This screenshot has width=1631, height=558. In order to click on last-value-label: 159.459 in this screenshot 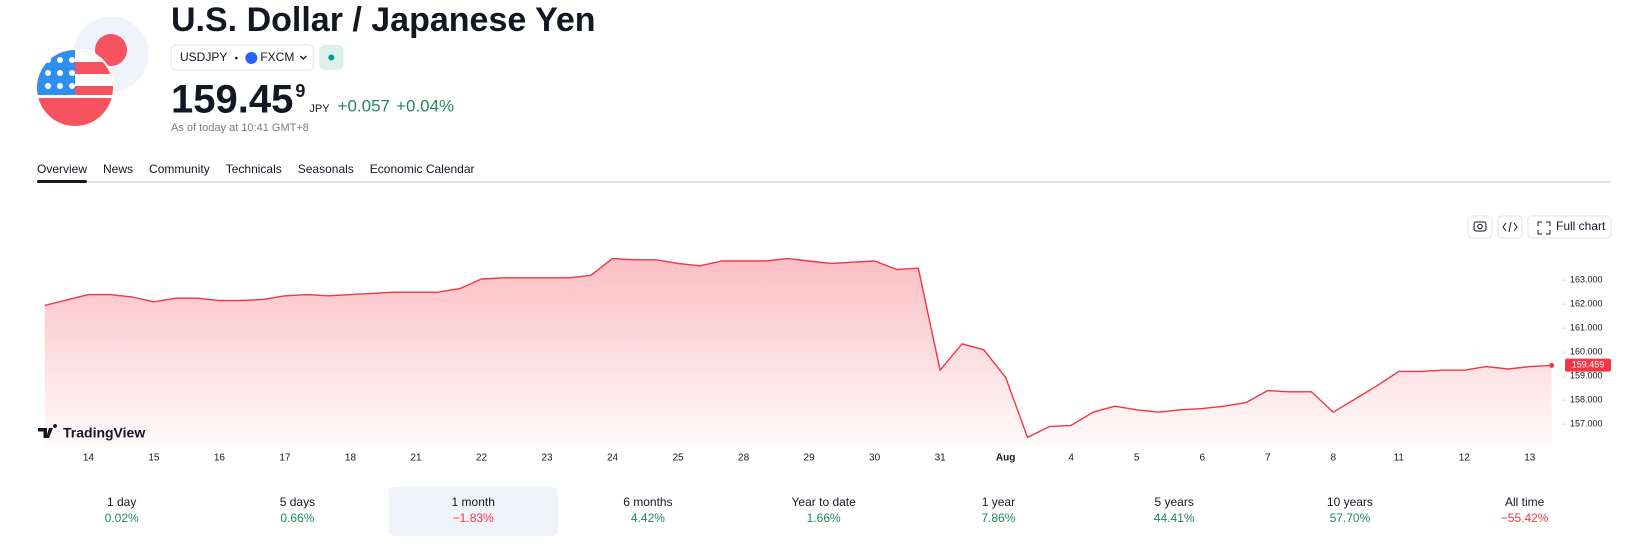, I will do `click(1588, 365)`.